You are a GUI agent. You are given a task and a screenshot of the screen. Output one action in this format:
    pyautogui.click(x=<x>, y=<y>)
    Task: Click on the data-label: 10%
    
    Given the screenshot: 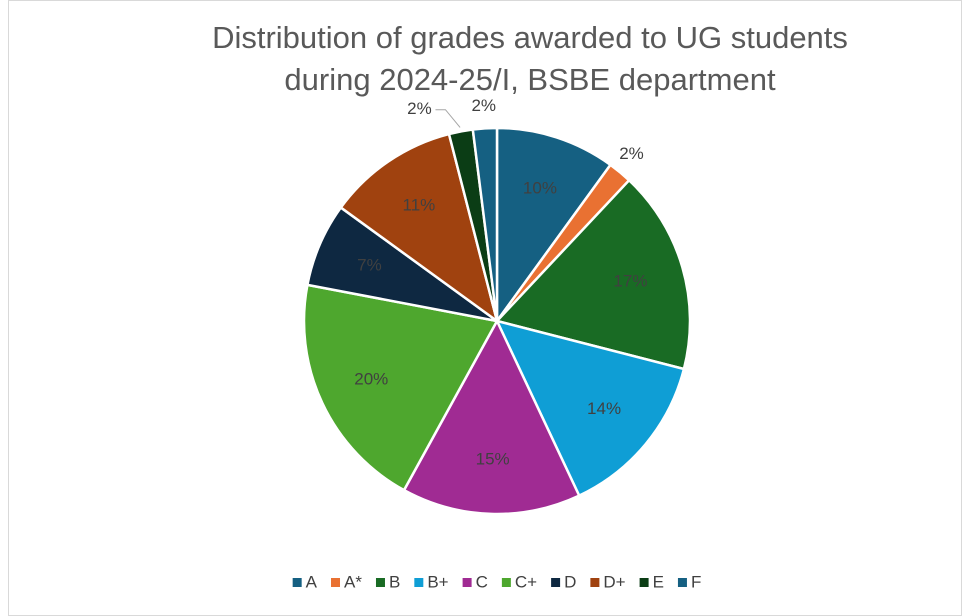 What is the action you would take?
    pyautogui.click(x=540, y=187)
    